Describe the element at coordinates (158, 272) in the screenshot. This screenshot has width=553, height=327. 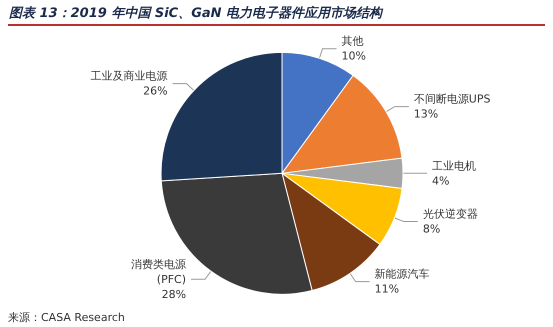
I see `slice-label: 消费类电源(PFC)` at that location.